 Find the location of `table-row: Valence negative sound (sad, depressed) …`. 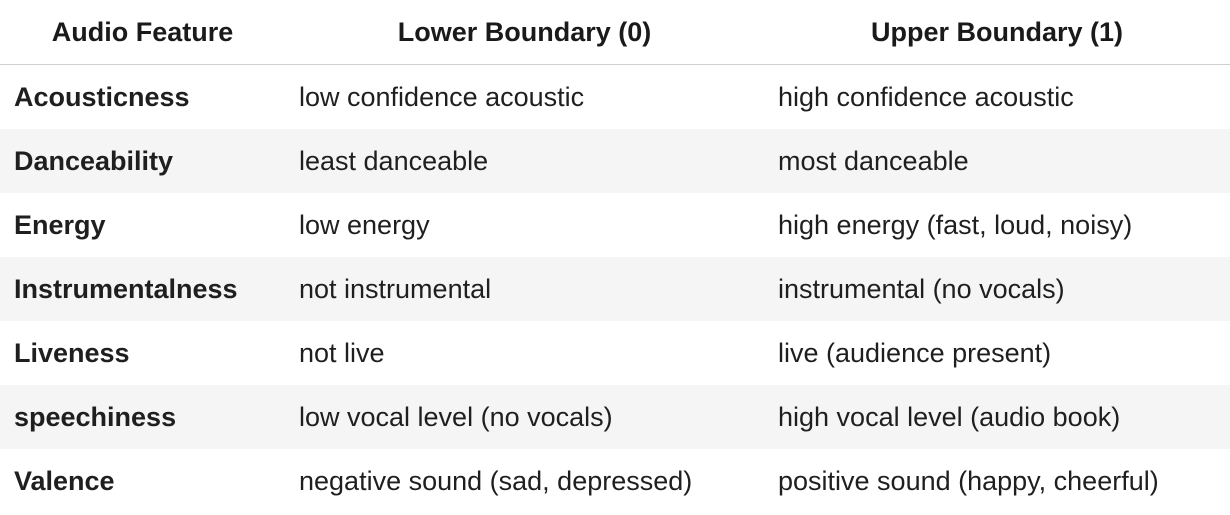

table-row: Valence negative sound (sad, depressed) … is located at coordinates (615, 481).